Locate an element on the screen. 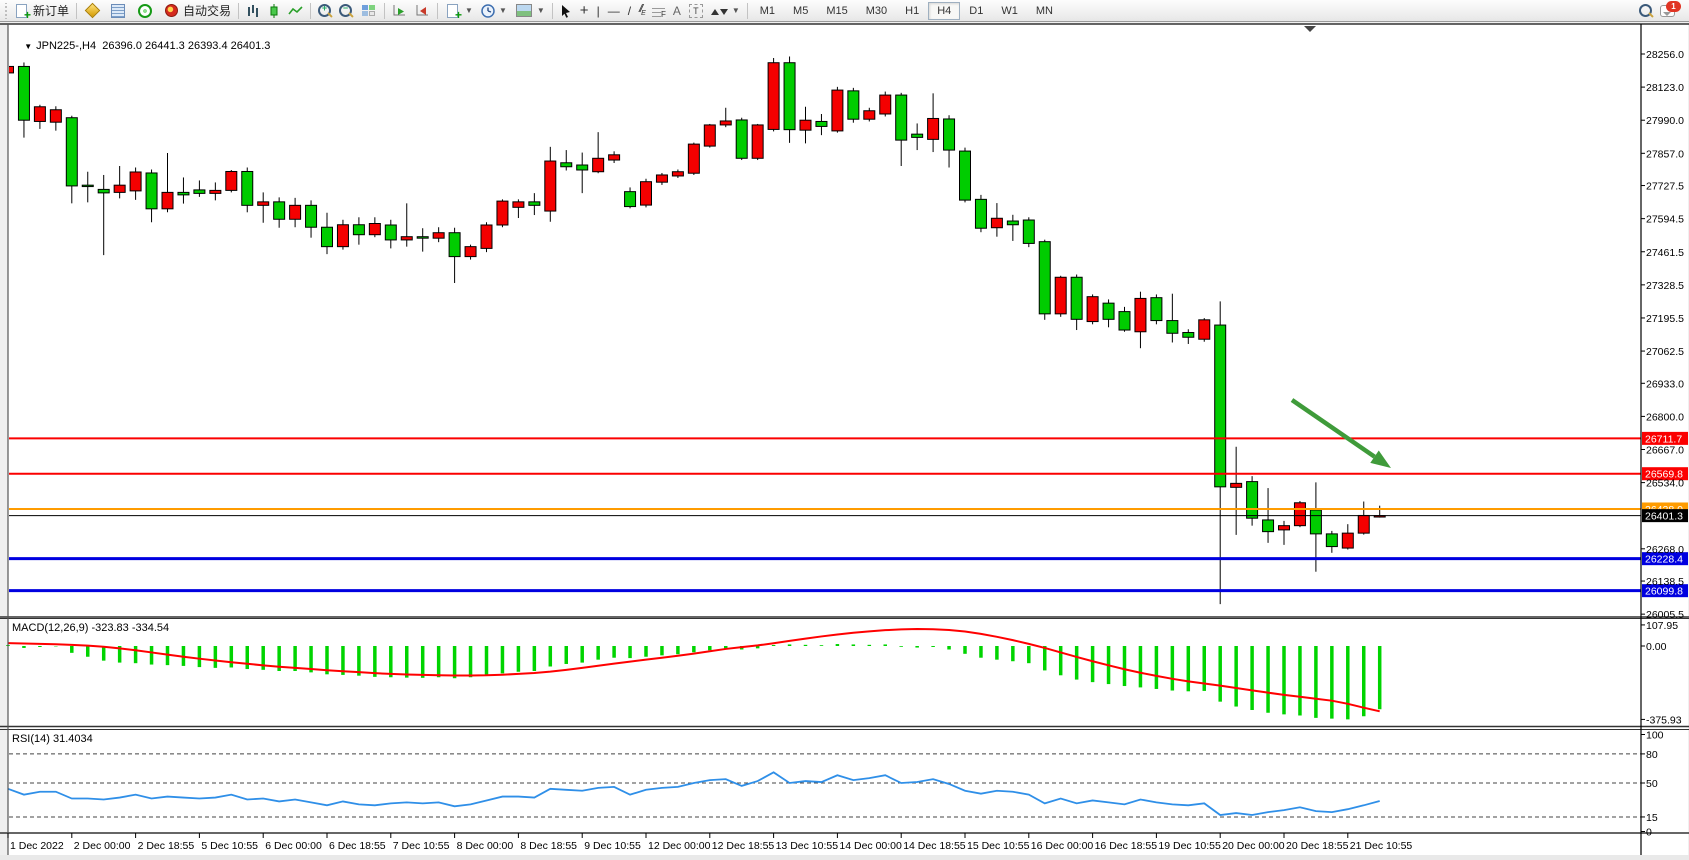 The width and height of the screenshot is (1689, 860). market-watch-icon is located at coordinates (92, 10).